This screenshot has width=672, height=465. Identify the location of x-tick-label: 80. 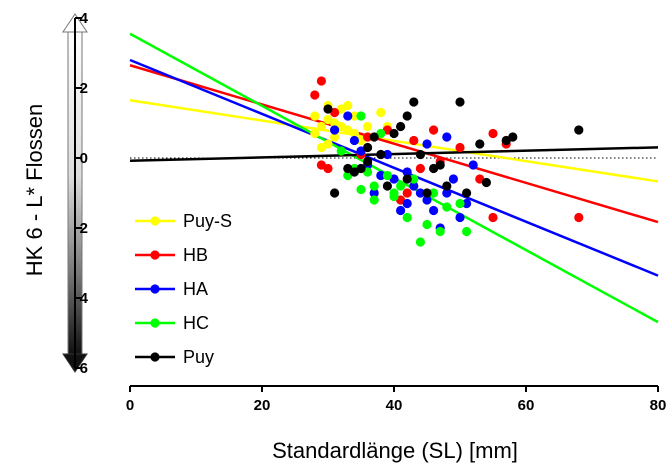
(658, 405).